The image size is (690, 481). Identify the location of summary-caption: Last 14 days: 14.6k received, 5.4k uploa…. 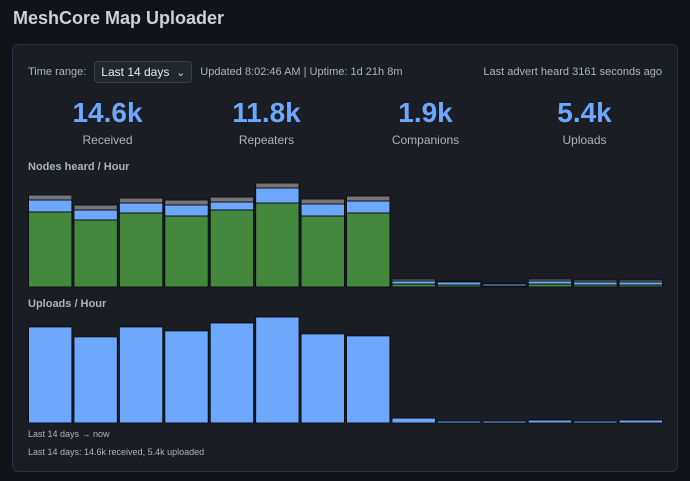
(116, 452).